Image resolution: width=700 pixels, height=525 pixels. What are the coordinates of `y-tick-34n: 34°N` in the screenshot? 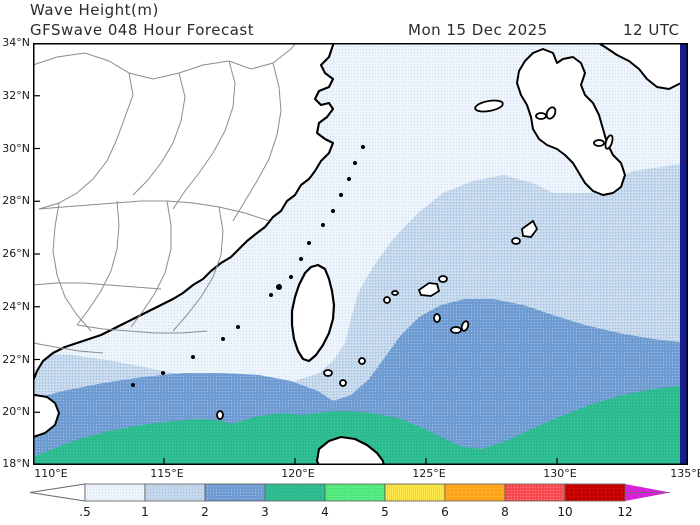 It's located at (16, 42).